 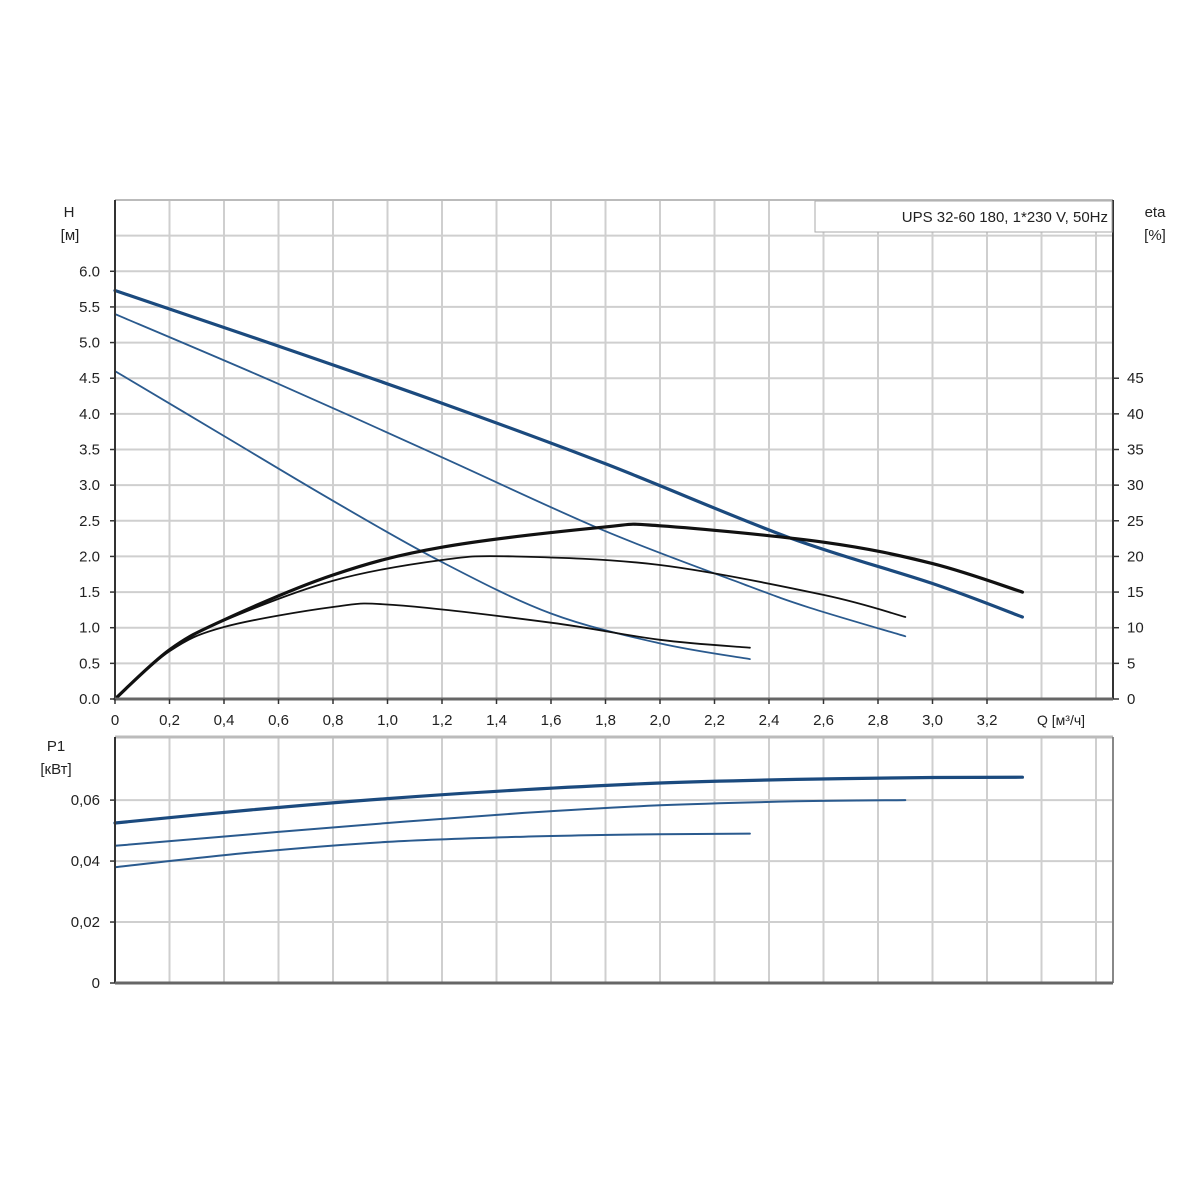 I want to click on y2-tick-label: 30, so click(x=1135, y=485).